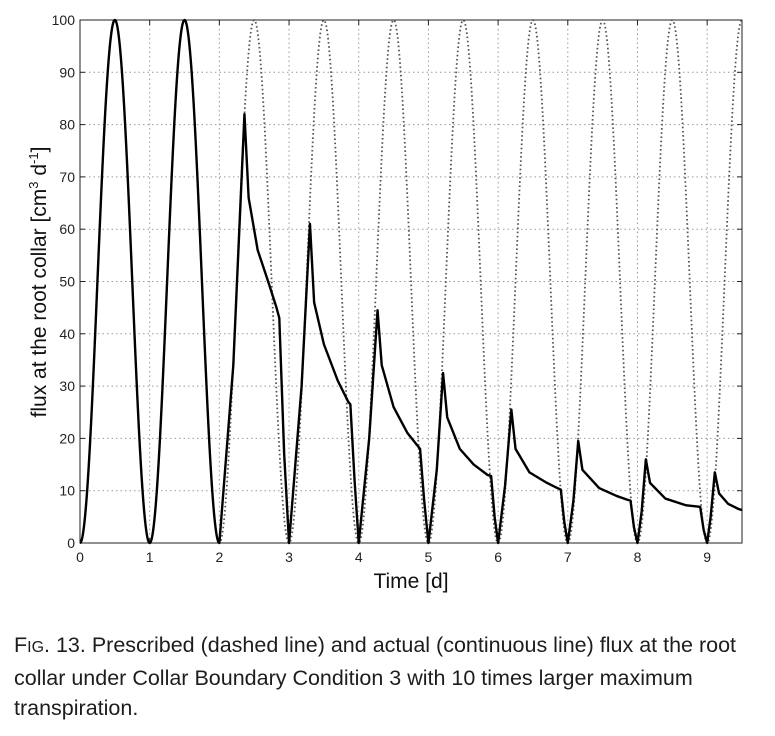 This screenshot has height=736, width=775. I want to click on x-tick-label: 8, so click(638, 557).